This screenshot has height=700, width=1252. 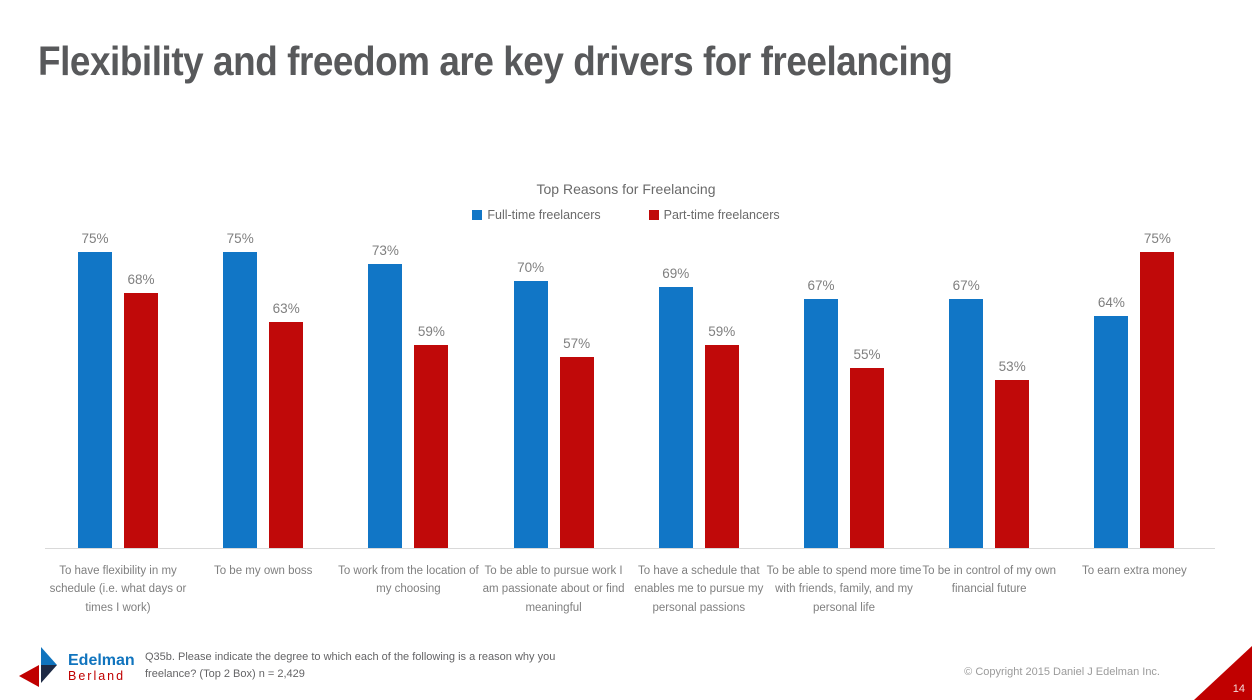 What do you see at coordinates (408, 580) in the screenshot?
I see `category-label-3: To work from the location of my choosing` at bounding box center [408, 580].